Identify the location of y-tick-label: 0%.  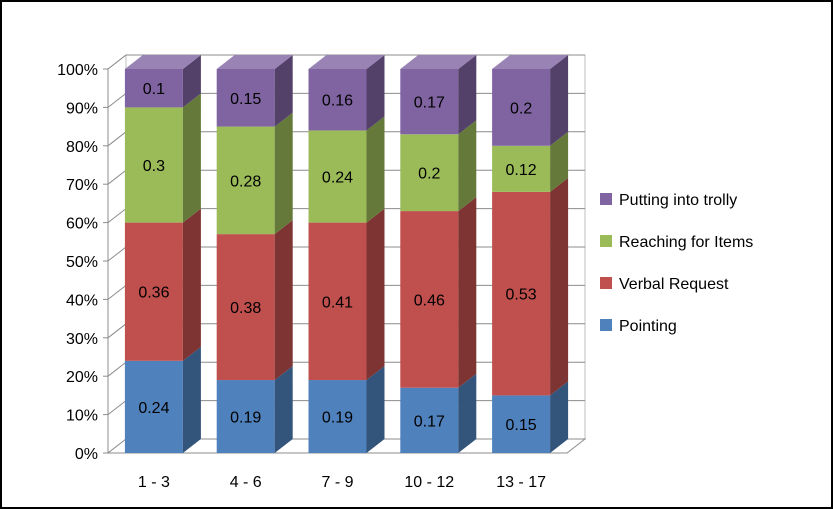
(86, 454).